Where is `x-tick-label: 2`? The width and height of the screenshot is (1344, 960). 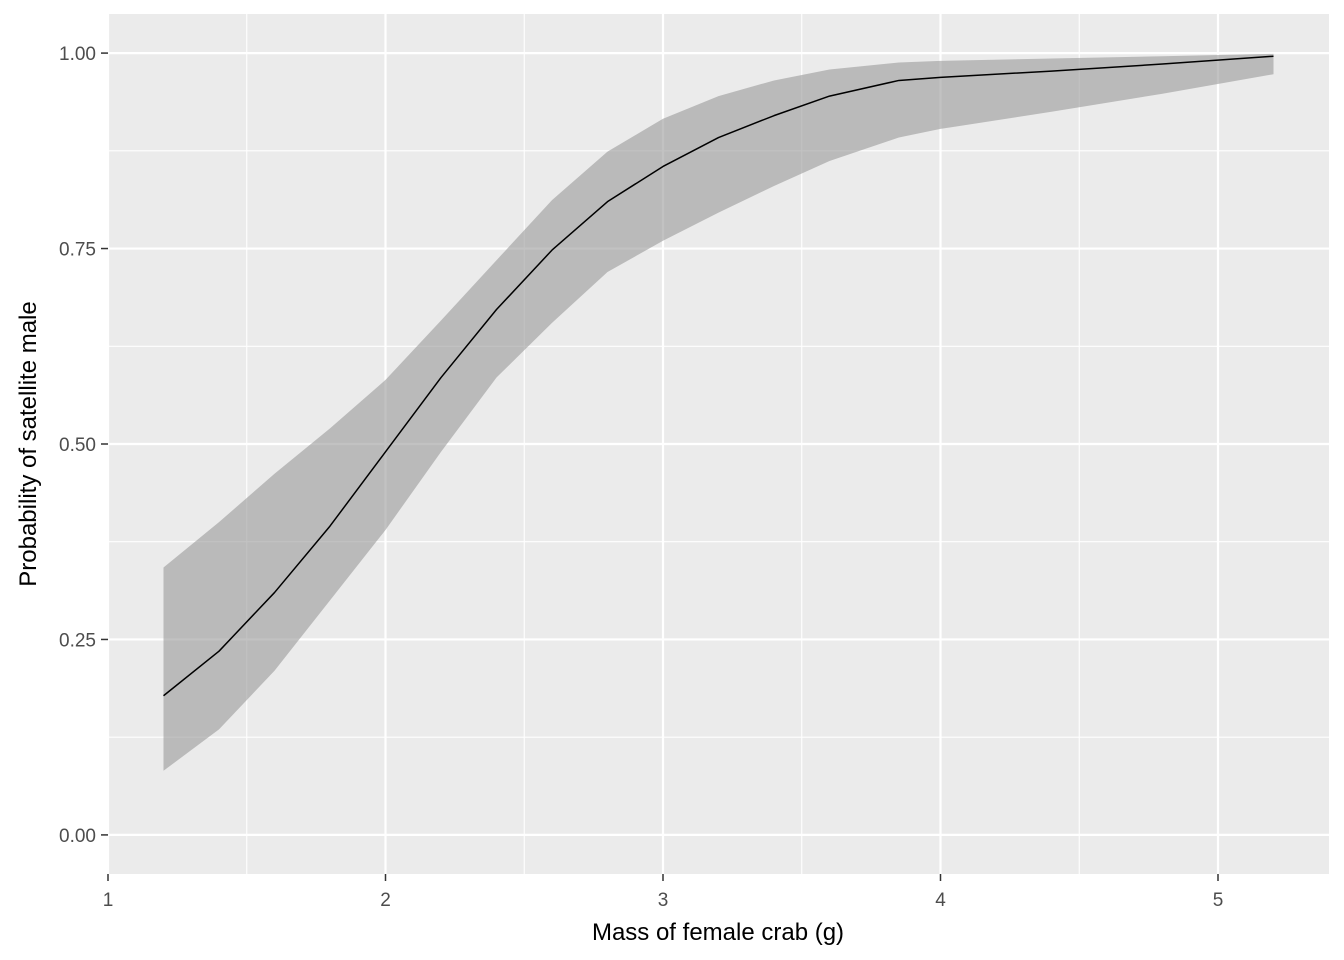 x-tick-label: 2 is located at coordinates (385, 900).